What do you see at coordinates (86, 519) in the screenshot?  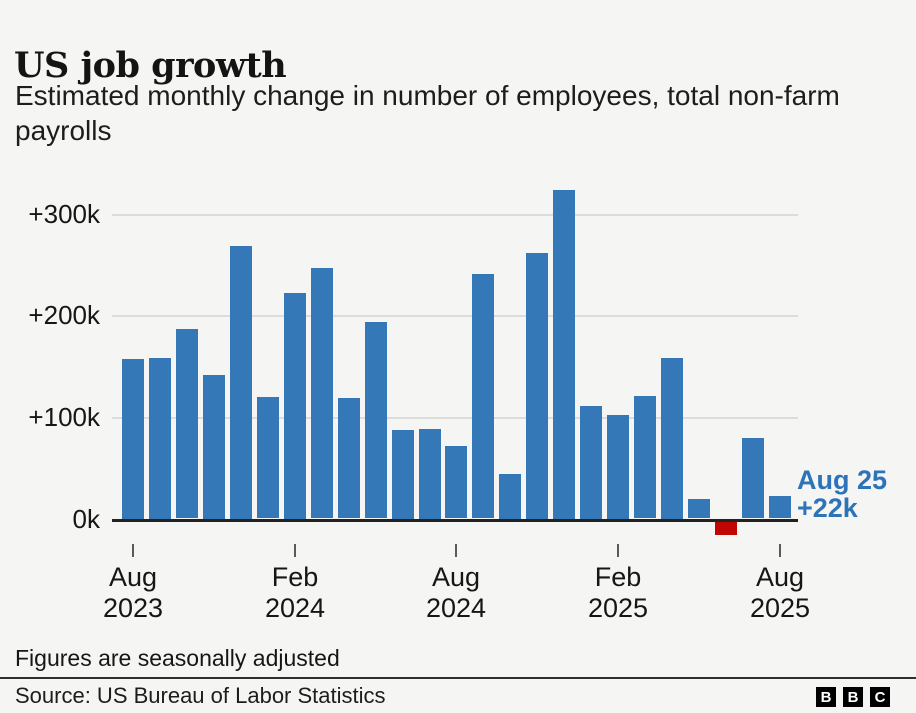 I see `y-axis-label: 0k` at bounding box center [86, 519].